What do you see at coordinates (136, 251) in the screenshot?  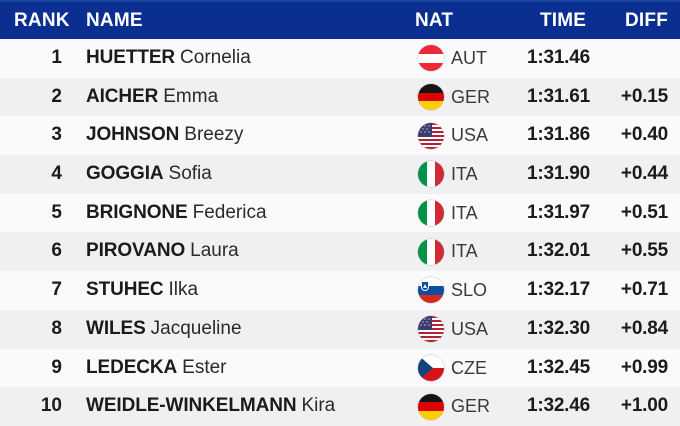 I see `athlete-last-name: PIROVANO` at bounding box center [136, 251].